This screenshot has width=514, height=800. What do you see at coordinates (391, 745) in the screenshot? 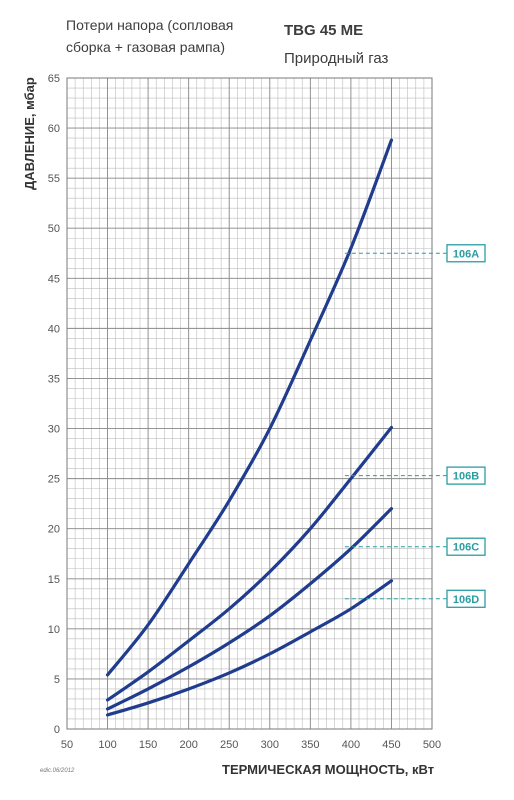
I see `x-tick-label: 450` at bounding box center [391, 745].